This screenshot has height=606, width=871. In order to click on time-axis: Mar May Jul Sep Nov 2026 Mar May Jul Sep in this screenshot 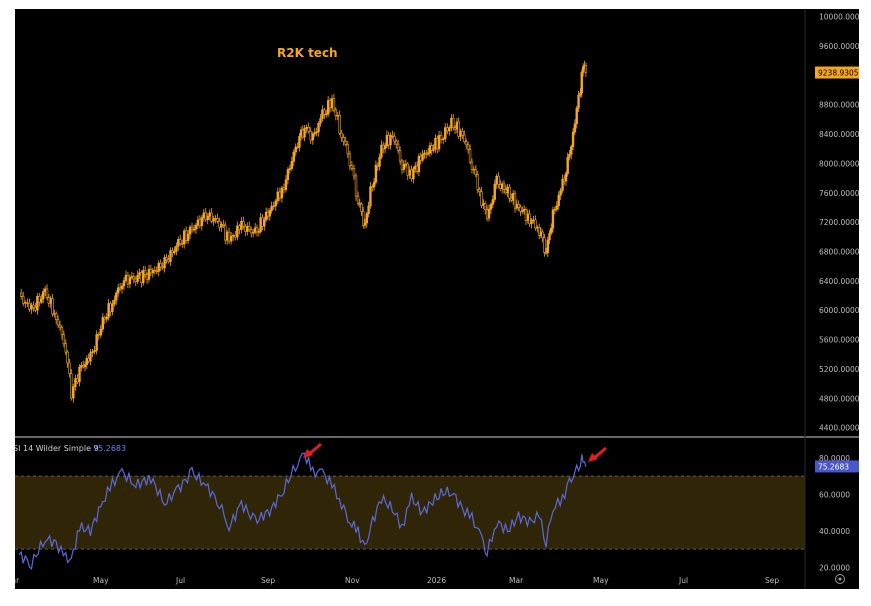, I will do `click(397, 580)`.